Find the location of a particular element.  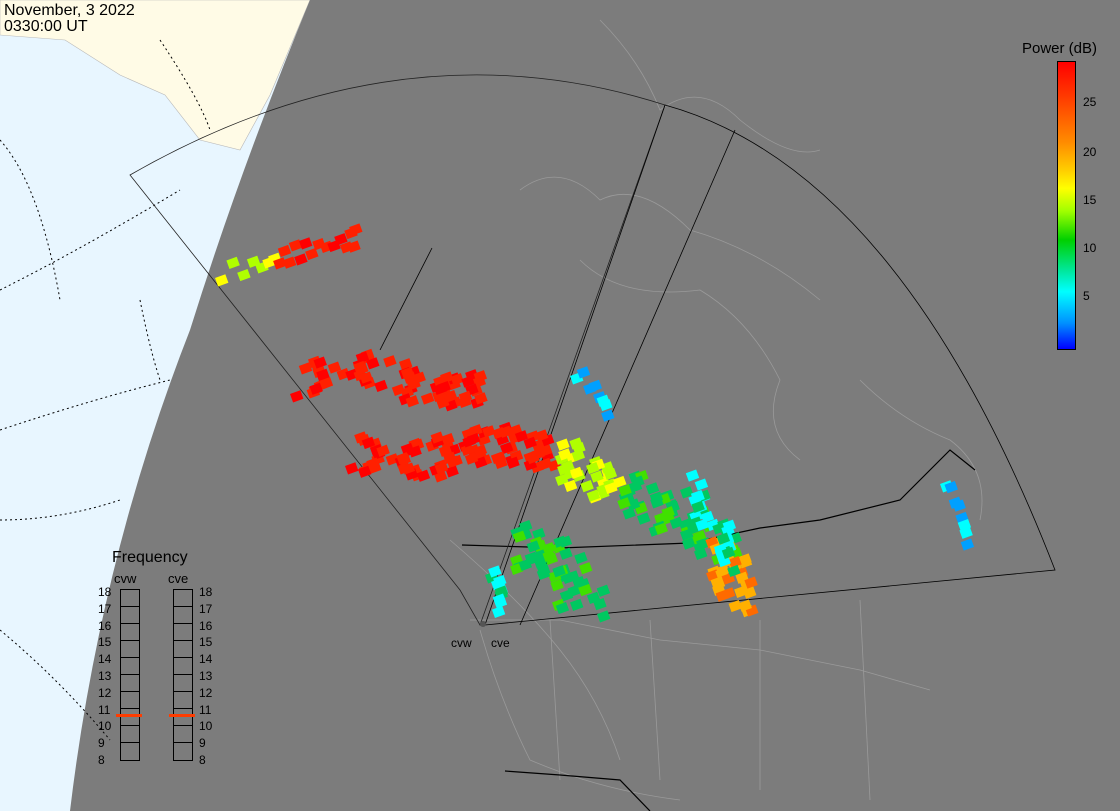

colorbar-title: Power (dB) is located at coordinates (1060, 48).